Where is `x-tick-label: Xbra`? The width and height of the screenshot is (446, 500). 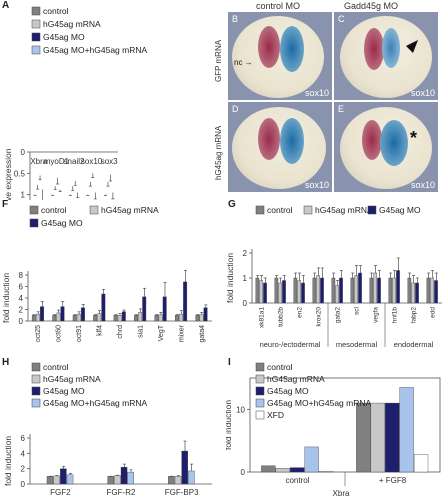 x-tick-label: Xbra is located at coordinates (38, 161).